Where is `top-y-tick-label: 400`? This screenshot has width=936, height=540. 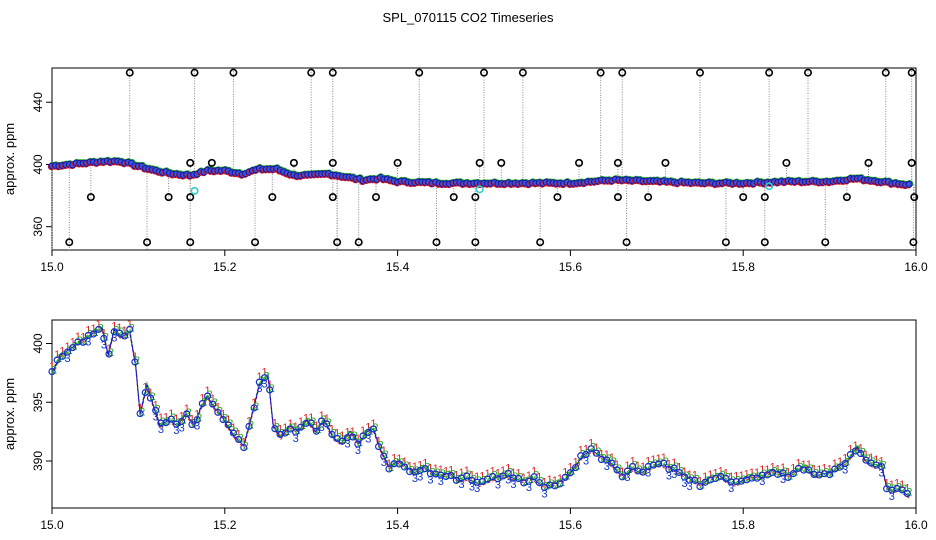
top-y-tick-label: 400 is located at coordinates (38, 164).